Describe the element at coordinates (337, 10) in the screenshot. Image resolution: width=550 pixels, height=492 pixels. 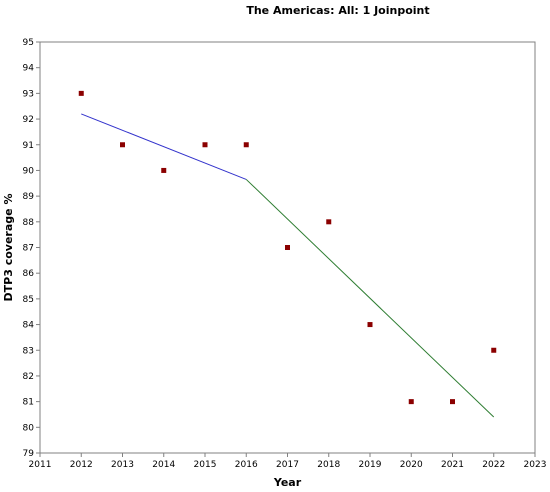
I see `chart-title: The Americas: All: 1 Joinpoint` at that location.